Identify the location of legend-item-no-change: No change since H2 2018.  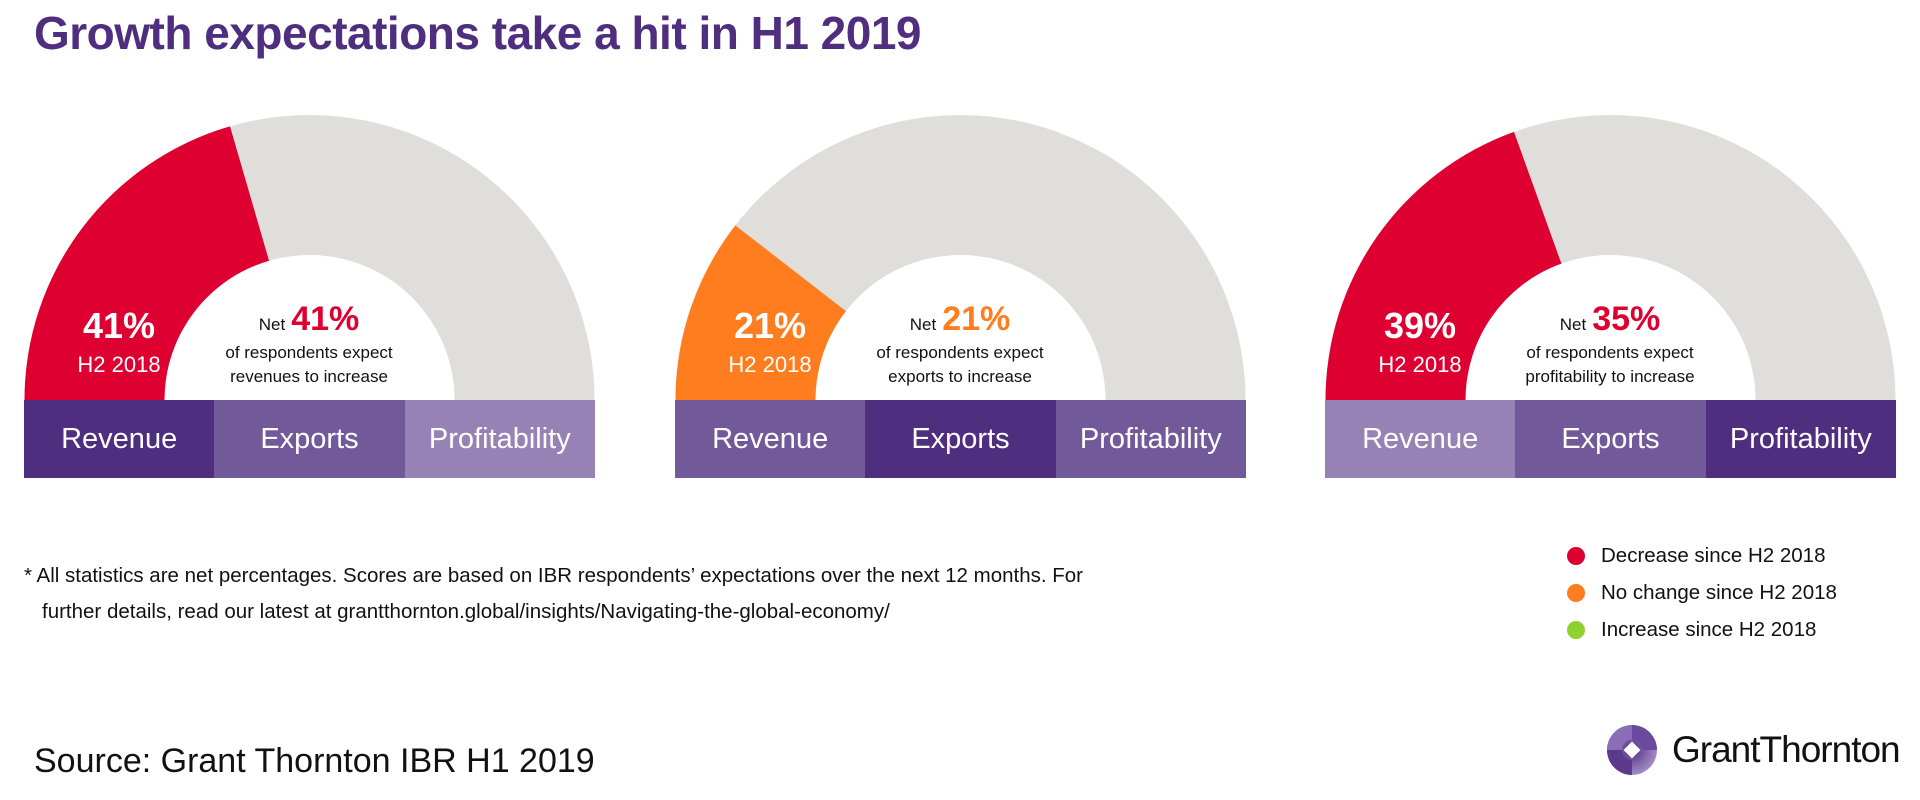
(1702, 592).